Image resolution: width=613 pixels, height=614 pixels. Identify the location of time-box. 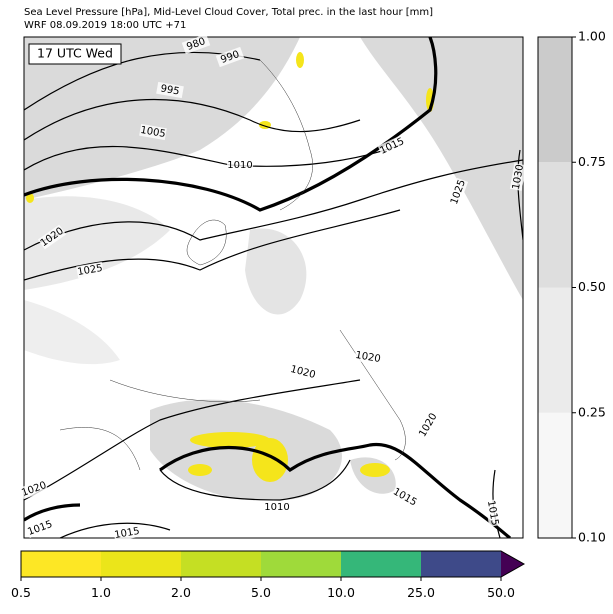
(75, 54).